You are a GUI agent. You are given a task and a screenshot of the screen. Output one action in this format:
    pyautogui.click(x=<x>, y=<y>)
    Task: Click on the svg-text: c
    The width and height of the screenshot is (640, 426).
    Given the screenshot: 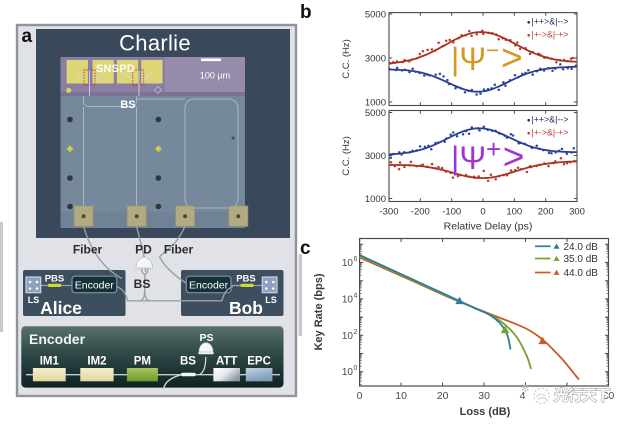 What is the action you would take?
    pyautogui.click(x=305, y=248)
    